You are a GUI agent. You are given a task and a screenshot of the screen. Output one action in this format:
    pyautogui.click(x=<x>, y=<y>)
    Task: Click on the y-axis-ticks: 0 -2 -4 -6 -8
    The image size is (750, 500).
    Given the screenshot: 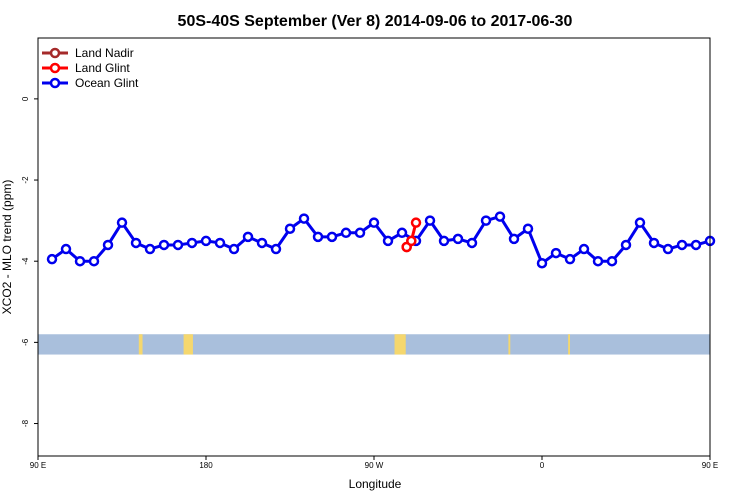 What is the action you would take?
    pyautogui.click(x=29, y=261)
    